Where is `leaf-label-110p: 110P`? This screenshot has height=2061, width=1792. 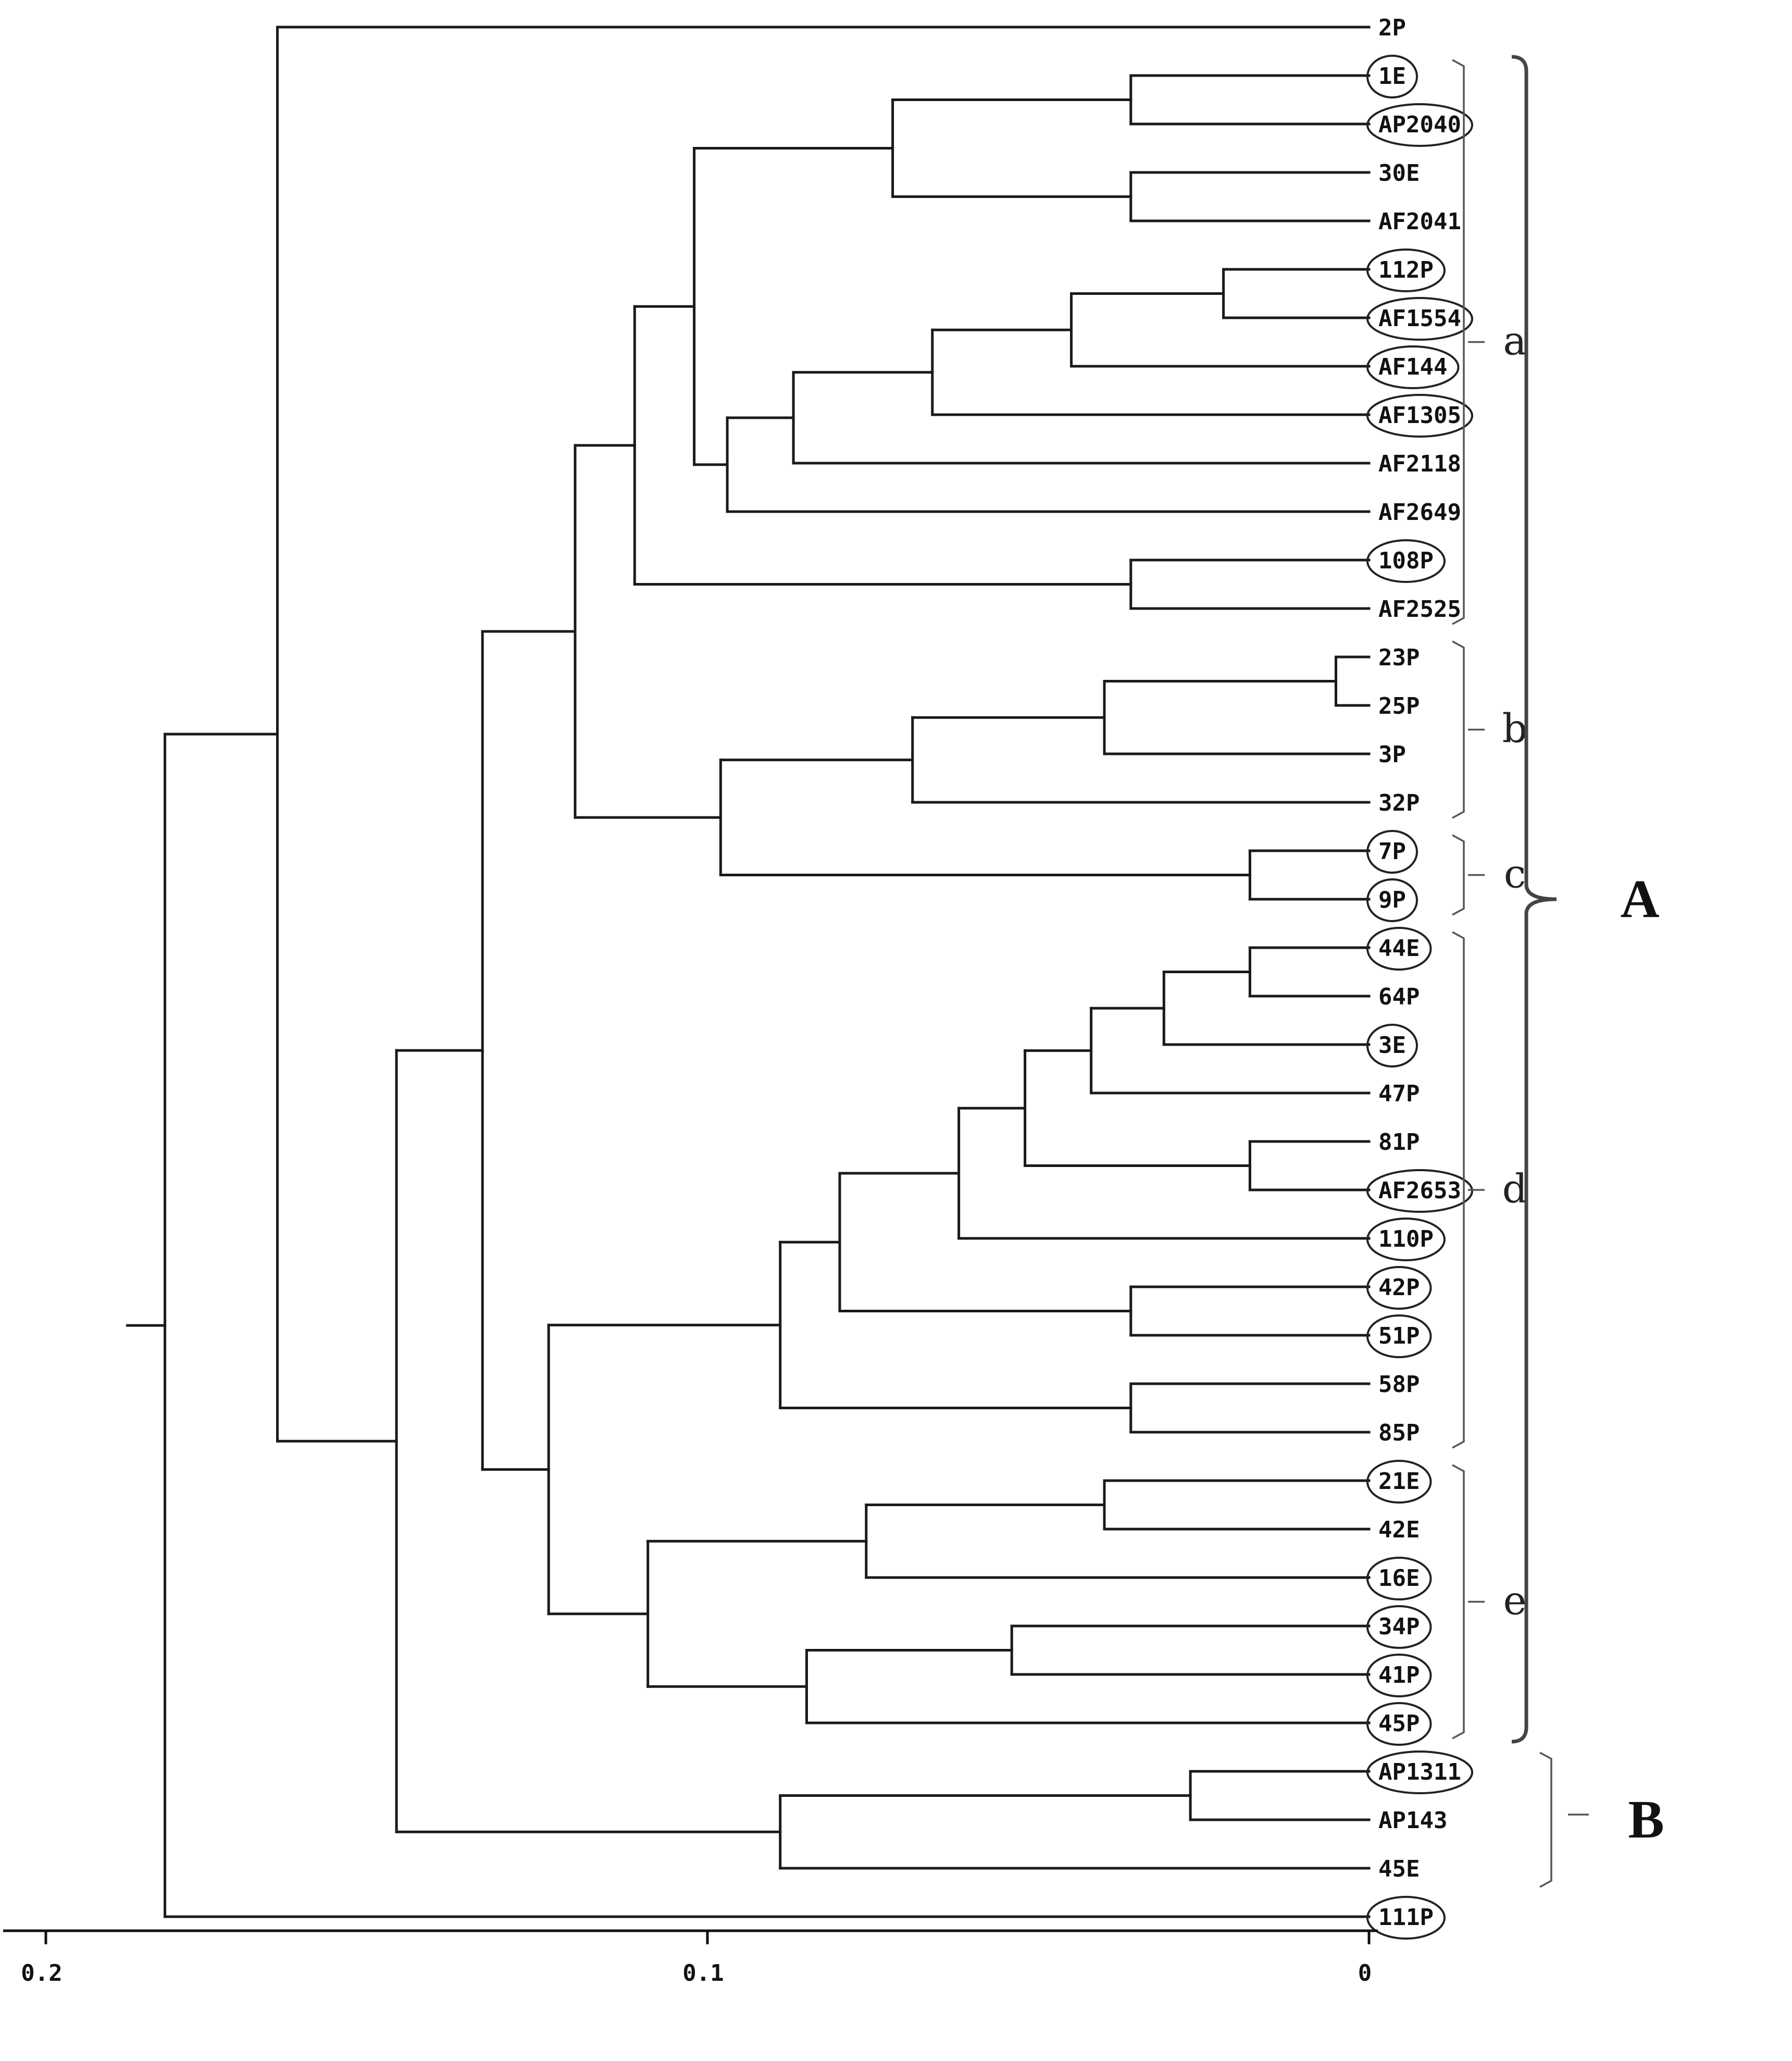
leaf-label-110p: 110P is located at coordinates (1406, 1239).